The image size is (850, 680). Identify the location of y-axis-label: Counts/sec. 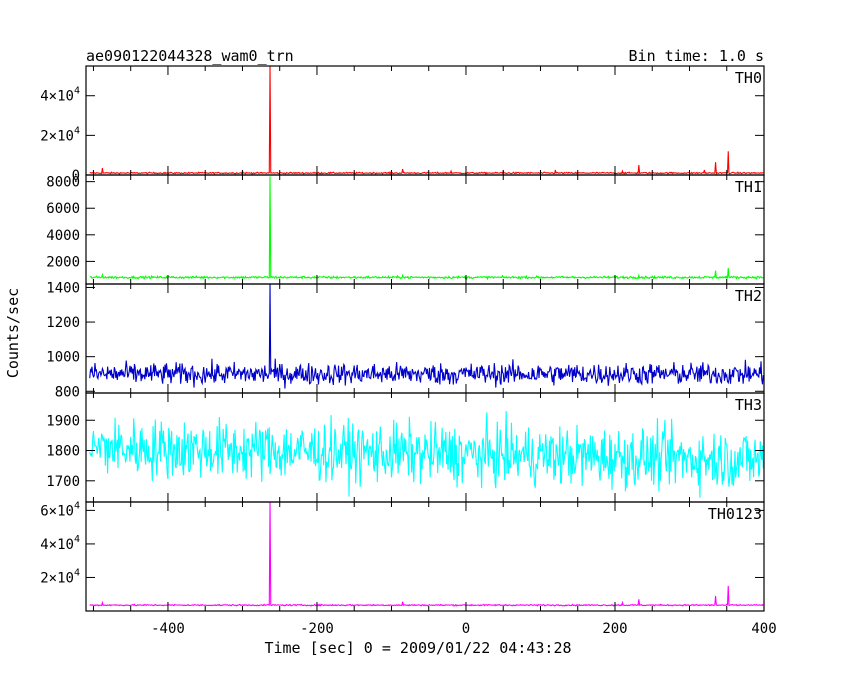
(13, 333).